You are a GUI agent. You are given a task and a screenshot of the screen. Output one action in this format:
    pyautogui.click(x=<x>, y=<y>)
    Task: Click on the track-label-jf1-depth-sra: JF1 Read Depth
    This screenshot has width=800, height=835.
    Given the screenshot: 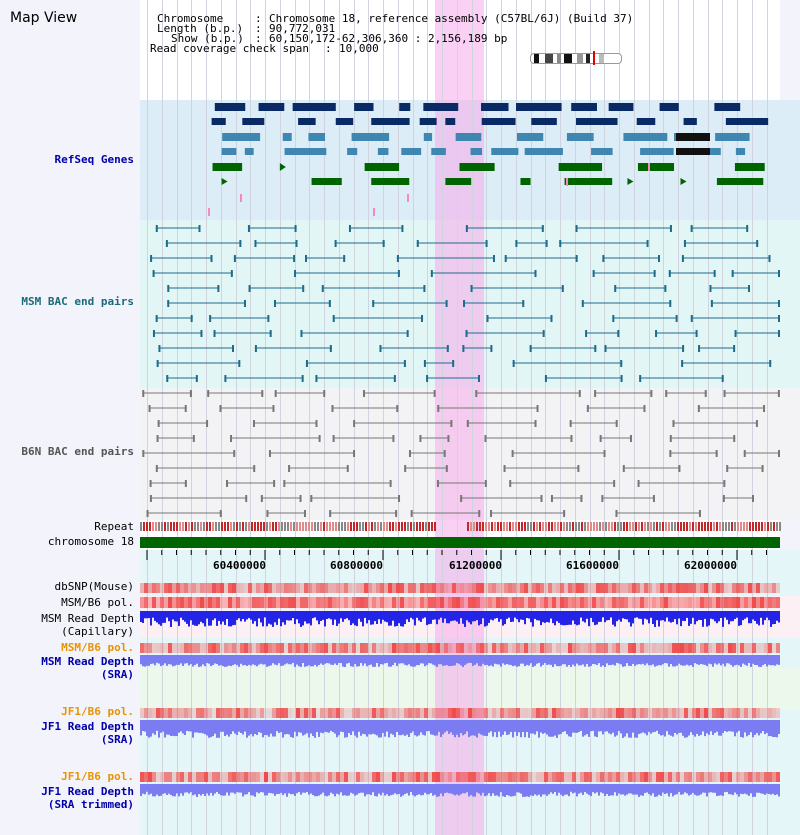 What is the action you would take?
    pyautogui.click(x=87, y=726)
    